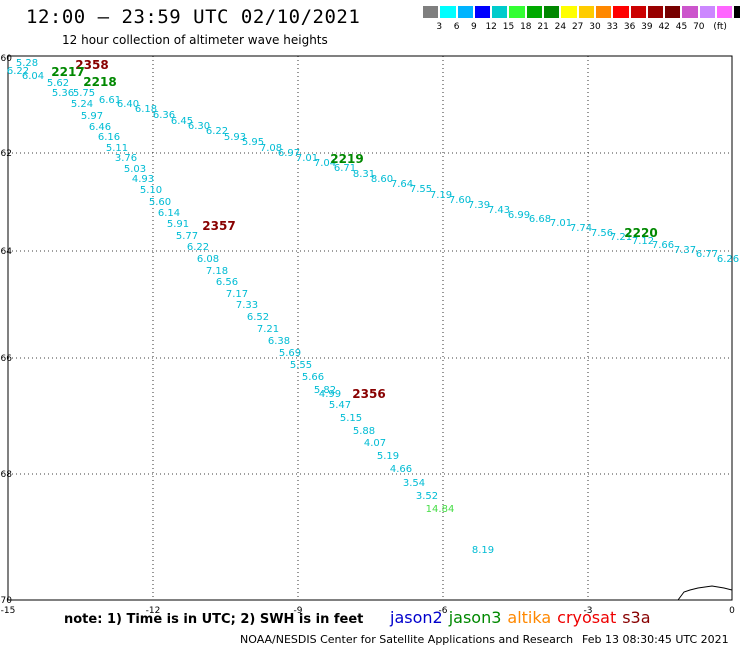 Image resolution: width=740 pixels, height=650 pixels. I want to click on mission-legend-item: jason2, so click(416, 617).